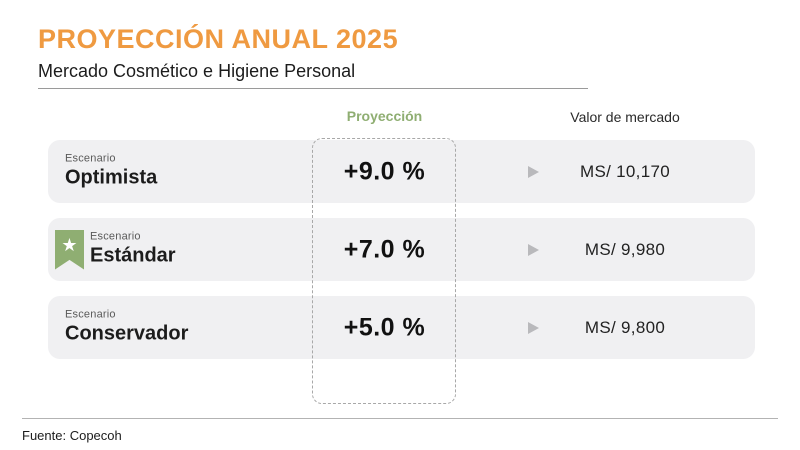 This screenshot has width=800, height=450. What do you see at coordinates (111, 177) in the screenshot?
I see `scenario-name: Optimista` at bounding box center [111, 177].